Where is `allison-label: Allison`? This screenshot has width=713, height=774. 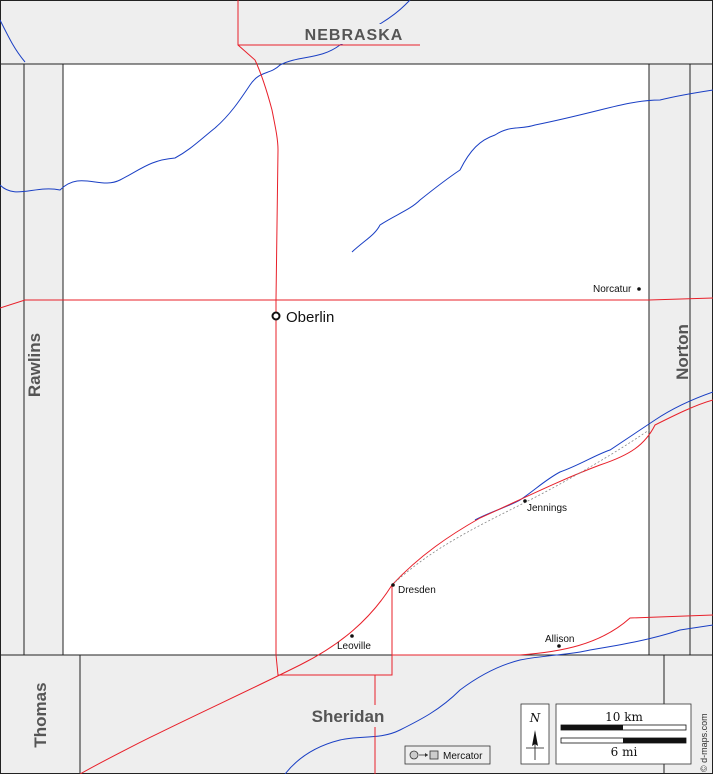
allison-label: Allison is located at coordinates (559, 639).